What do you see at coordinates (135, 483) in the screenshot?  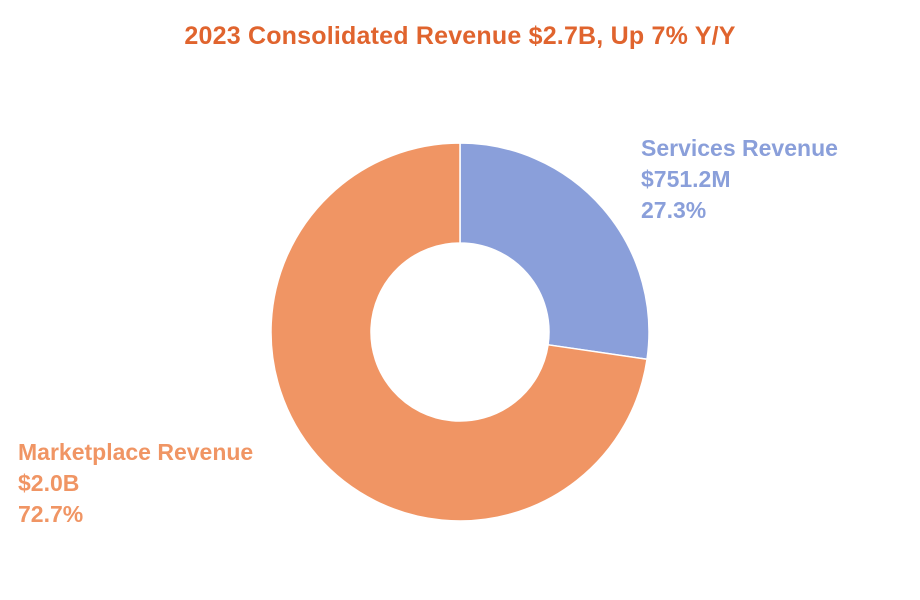 I see `marketplace-revenue-label: Marketplace Revenue $2.0B 72.7%` at bounding box center [135, 483].